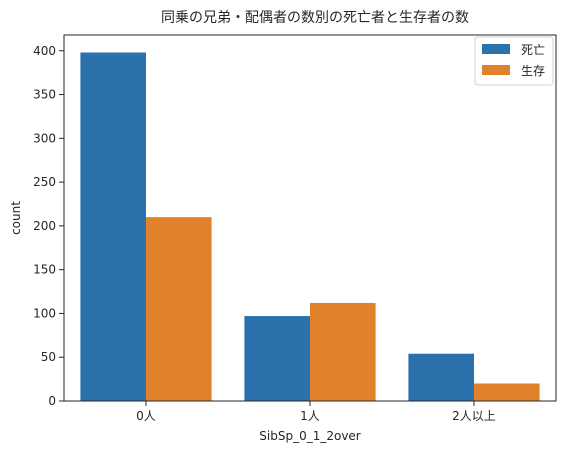 The width and height of the screenshot is (570, 452). Describe the element at coordinates (44, 51) in the screenshot. I see `y-tick-label: 400` at that location.